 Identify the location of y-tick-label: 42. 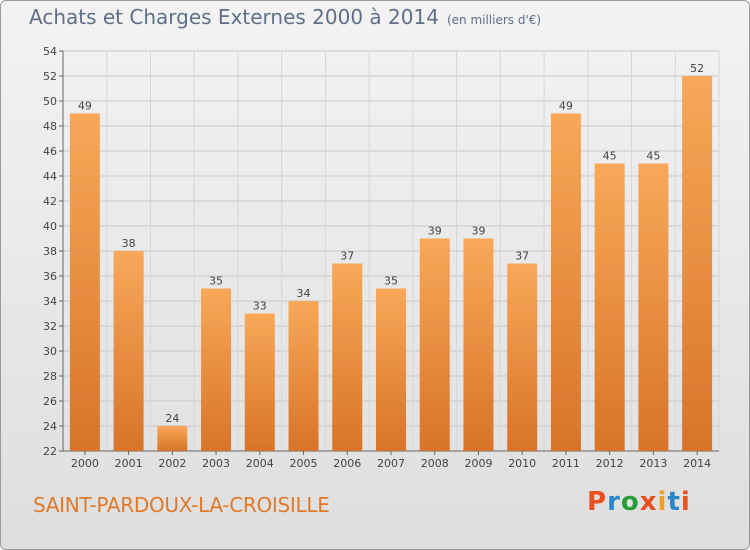
(50, 201).